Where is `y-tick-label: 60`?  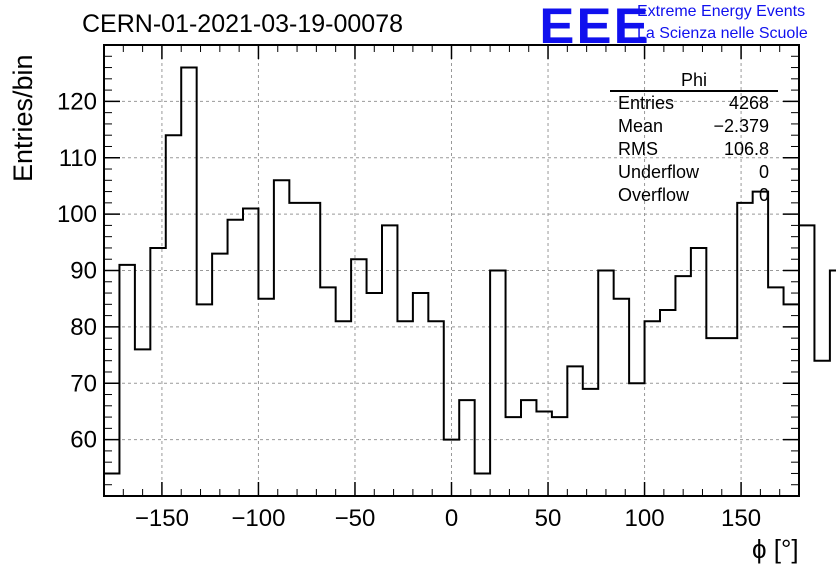
y-tick-label: 60 is located at coordinates (83, 440).